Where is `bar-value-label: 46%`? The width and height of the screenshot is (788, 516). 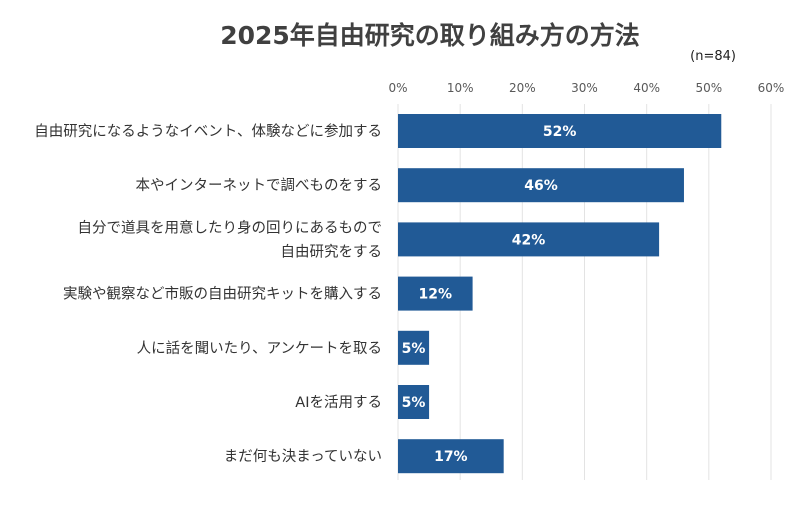 bar-value-label: 46% is located at coordinates (541, 186).